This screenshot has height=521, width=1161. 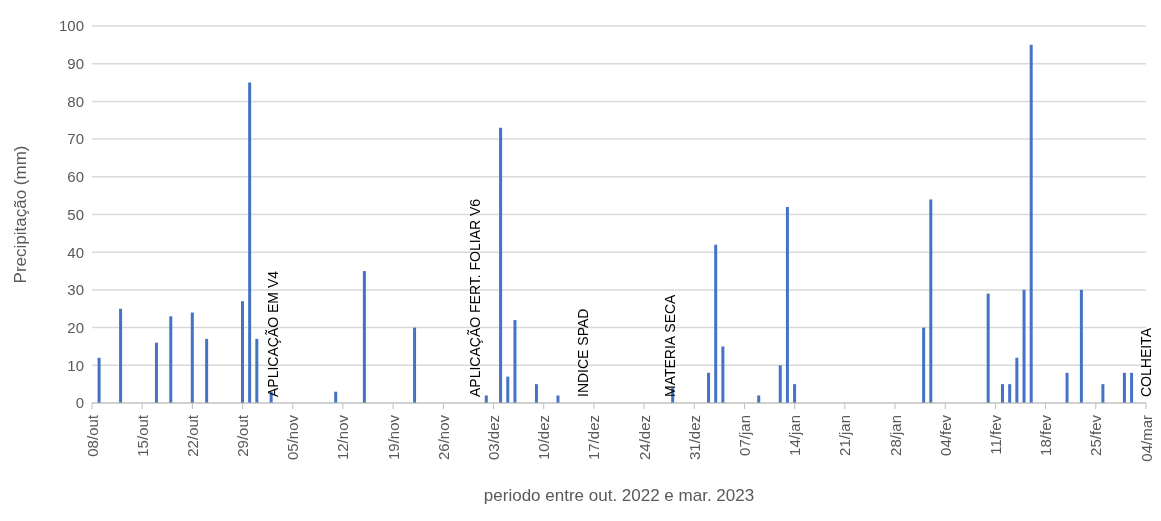 I want to click on x-tick-label: 11/fev, so click(x=995, y=434).